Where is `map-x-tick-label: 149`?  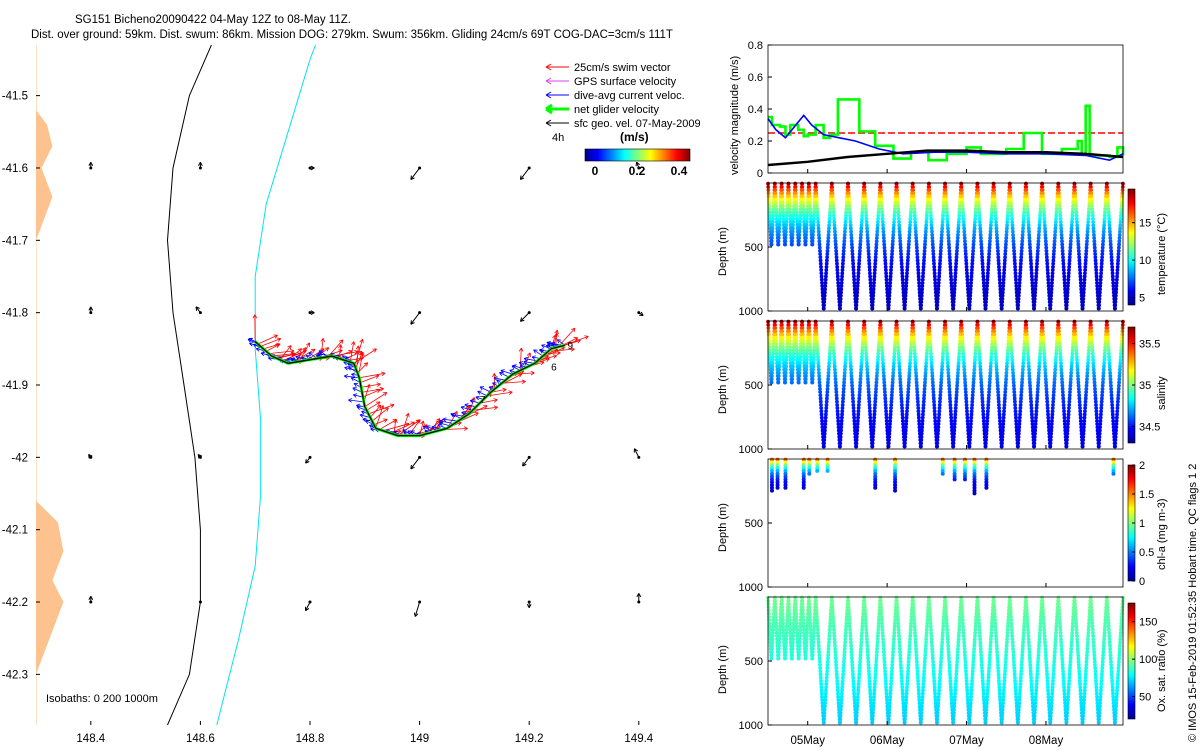
map-x-tick-label: 149 is located at coordinates (419, 739).